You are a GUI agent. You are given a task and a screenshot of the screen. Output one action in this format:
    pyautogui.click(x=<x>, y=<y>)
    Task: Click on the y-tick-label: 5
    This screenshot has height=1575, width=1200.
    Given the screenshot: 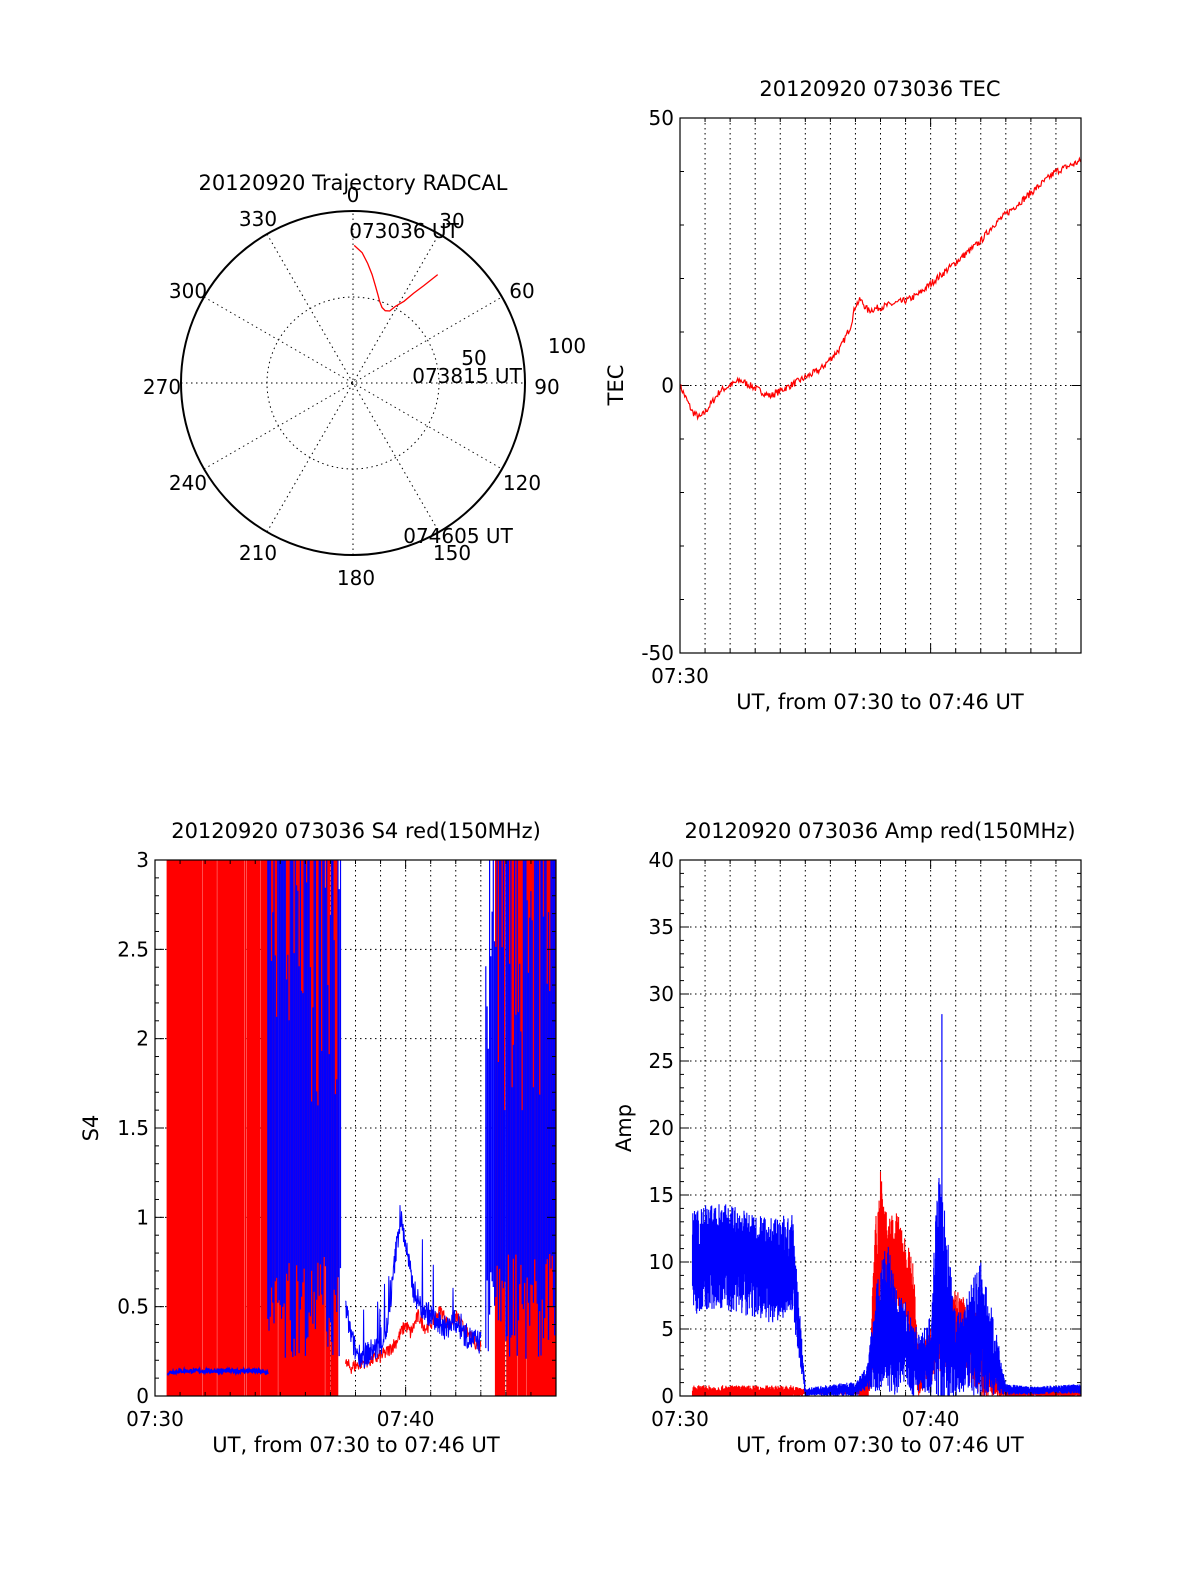 What is the action you would take?
    pyautogui.click(x=667, y=1329)
    